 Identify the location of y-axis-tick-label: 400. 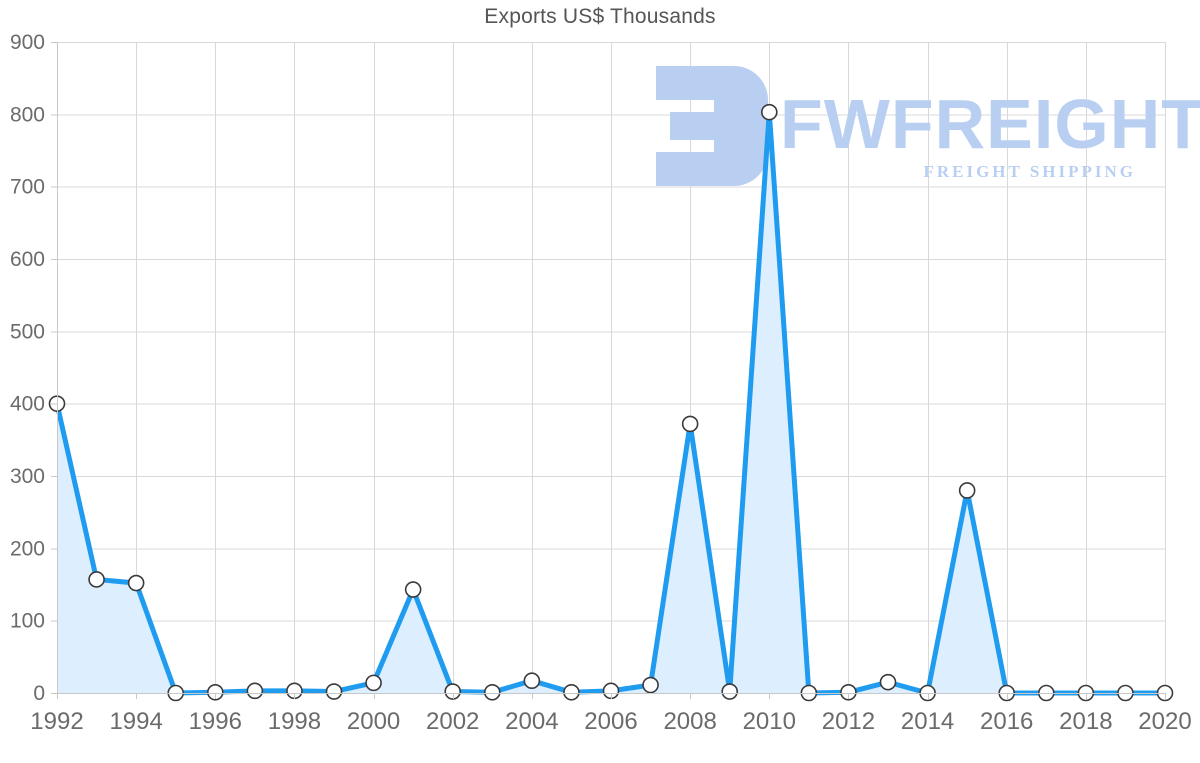
(27, 404).